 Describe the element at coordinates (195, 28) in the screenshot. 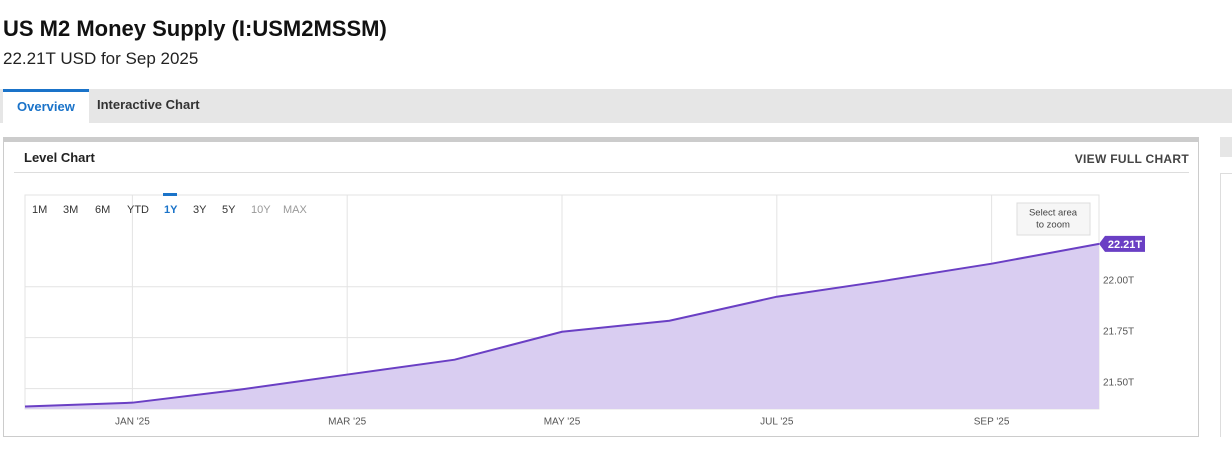

I see `page-title: US M2 Money Supply (I:USM2MSSM)` at that location.